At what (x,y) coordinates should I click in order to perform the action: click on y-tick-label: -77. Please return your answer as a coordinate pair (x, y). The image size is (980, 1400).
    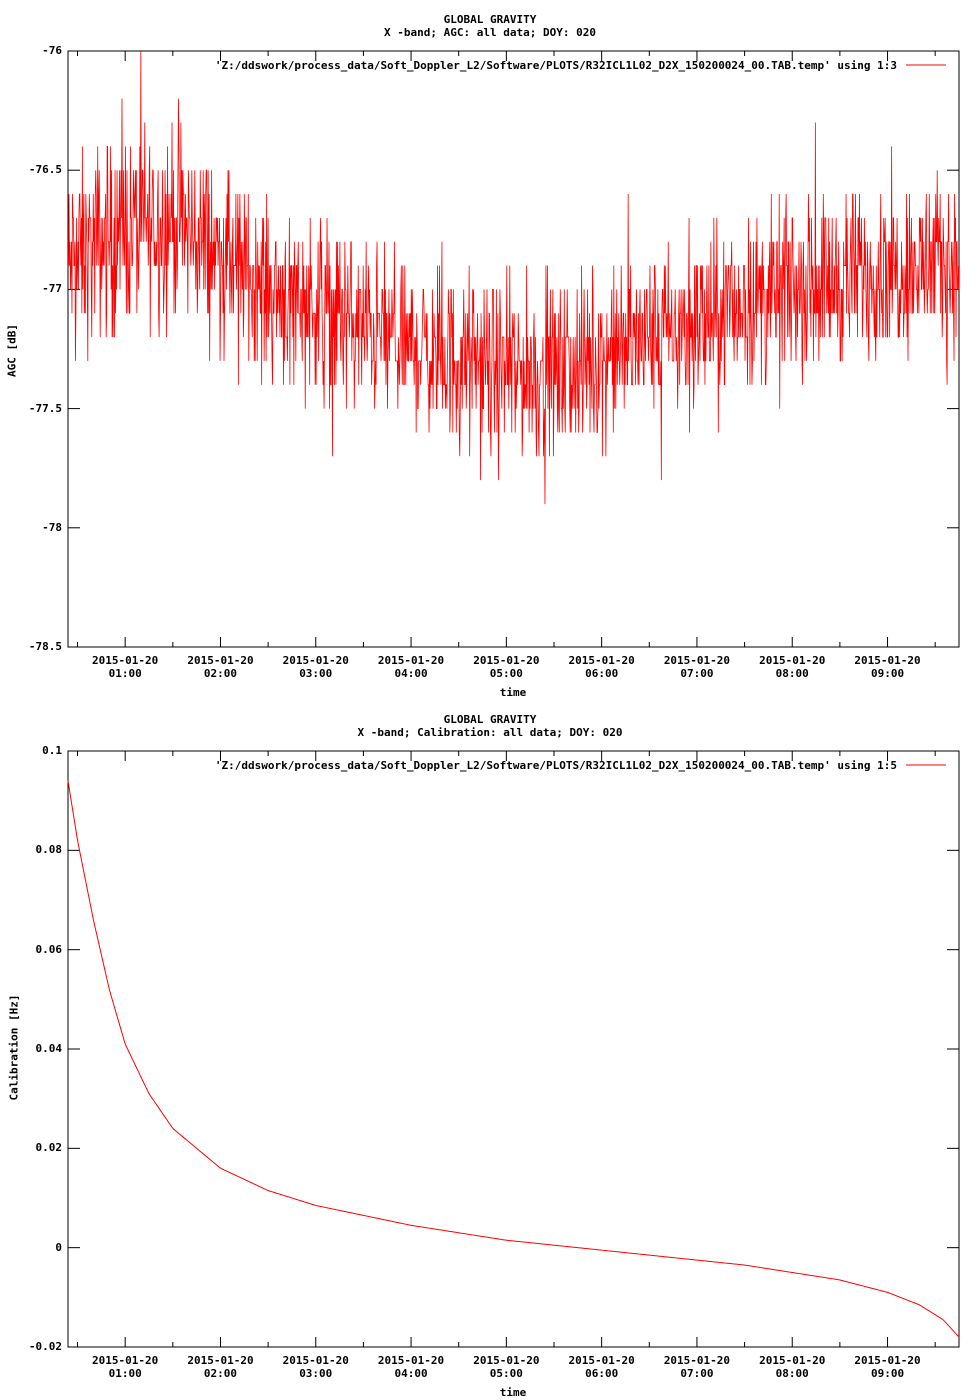
    Looking at the image, I should click on (52, 289).